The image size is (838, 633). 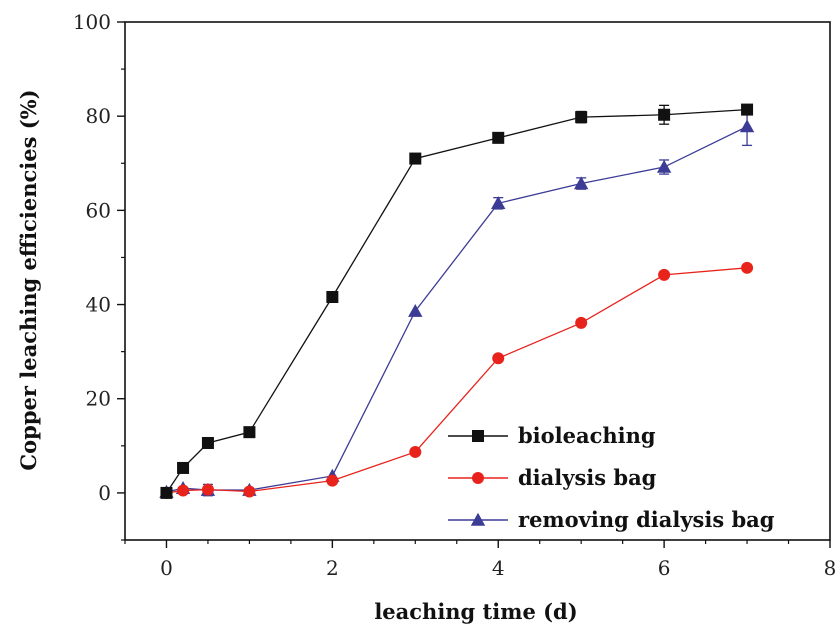 I want to click on y-tick-label: 0, so click(x=104, y=493).